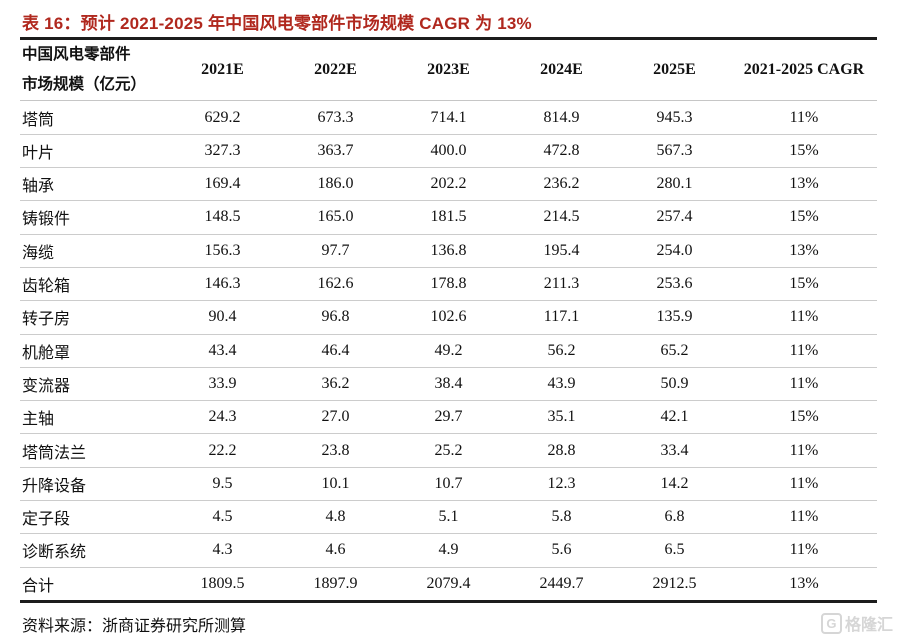 Image resolution: width=900 pixels, height=640 pixels. I want to click on cell-value: 2079.4, so click(448, 584).